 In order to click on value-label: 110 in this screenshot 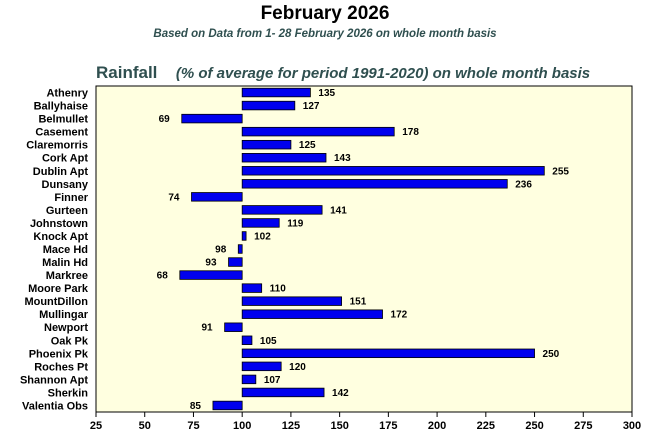, I will do `click(278, 289)`.